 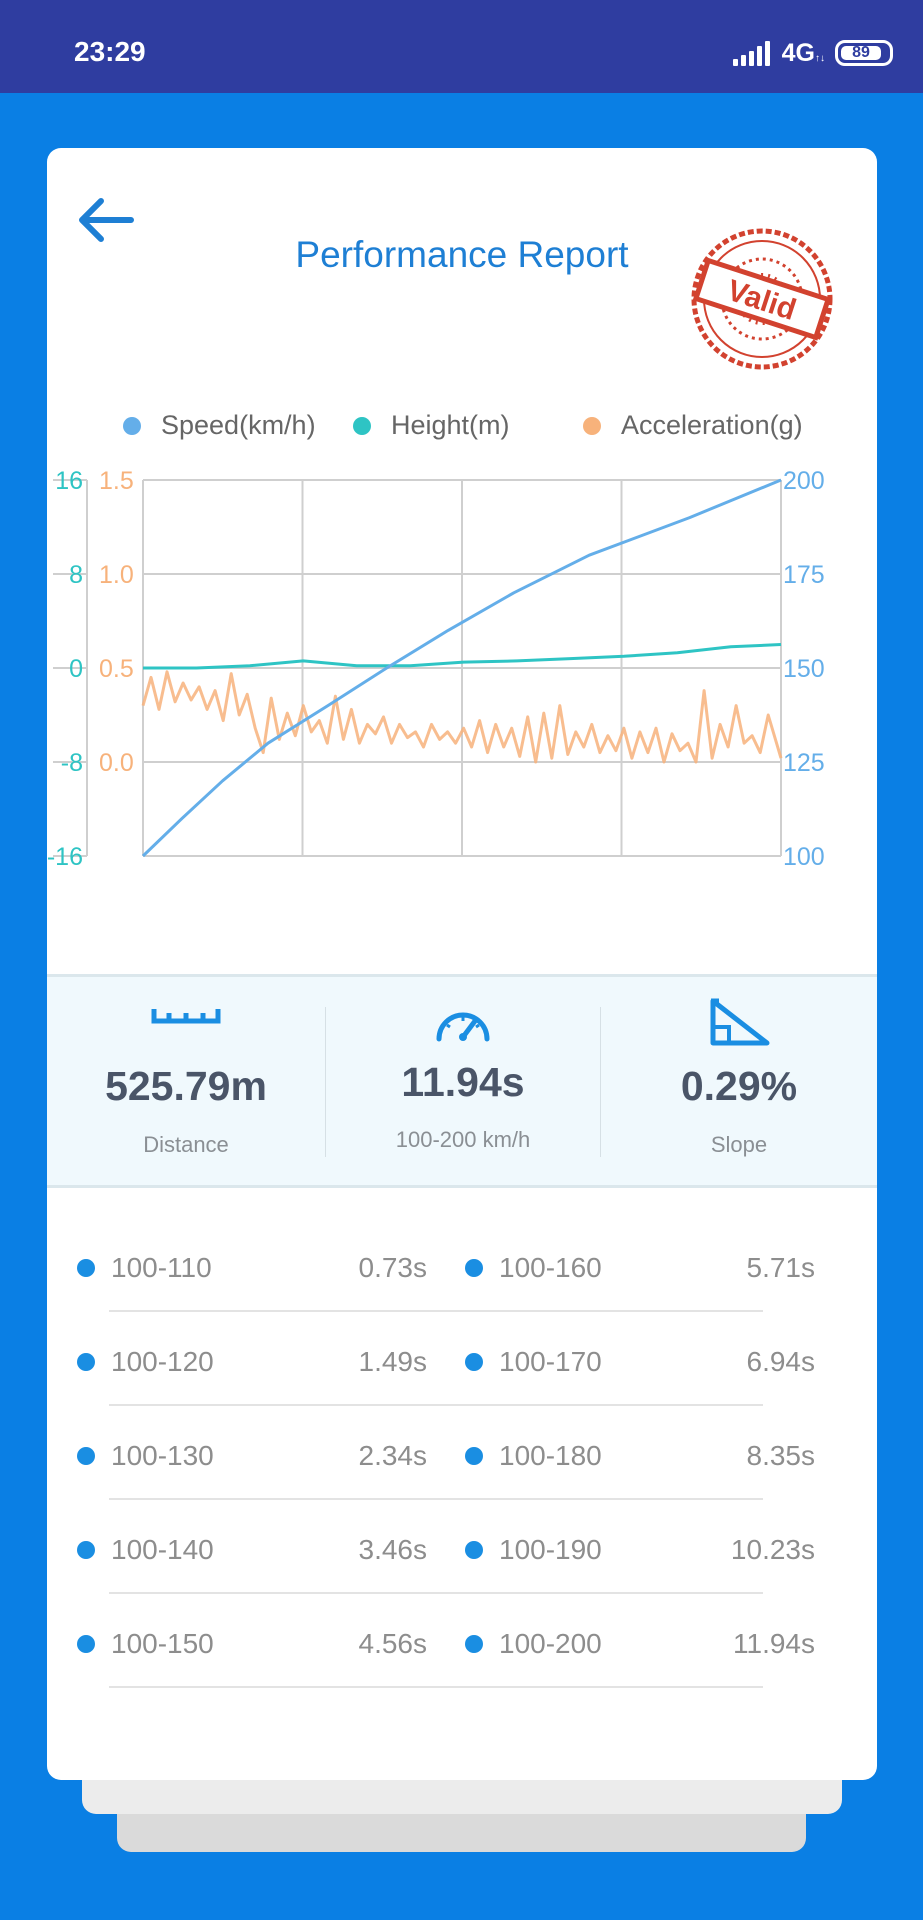 What do you see at coordinates (804, 575) in the screenshot?
I see `speed-tick-label: 175` at bounding box center [804, 575].